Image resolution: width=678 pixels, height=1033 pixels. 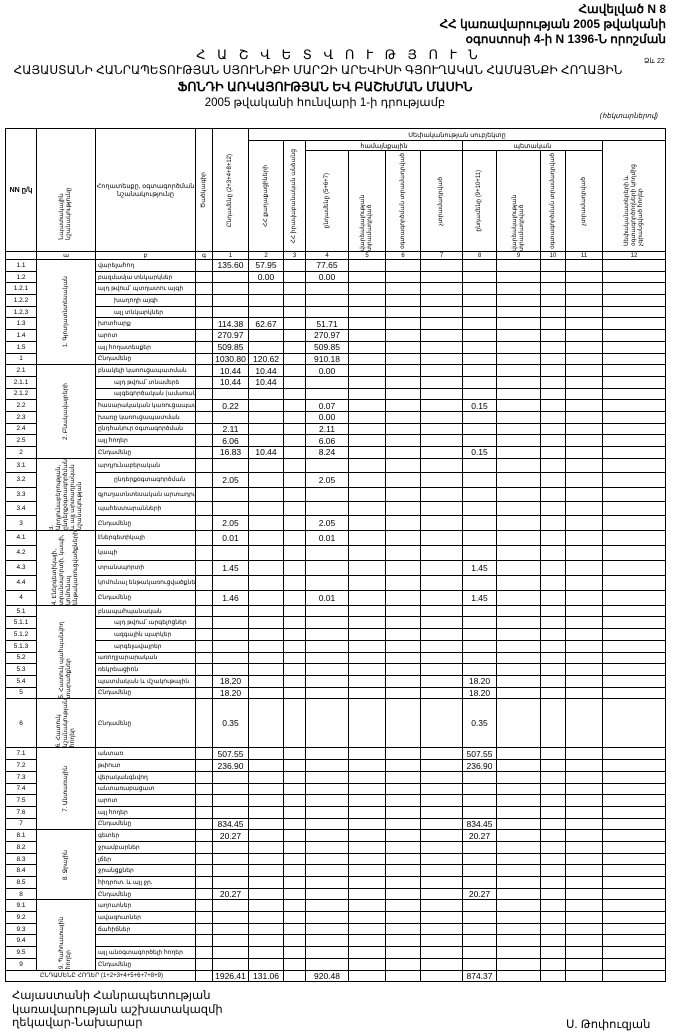 I want to click on row-number: 7.4, so click(x=21, y=789).